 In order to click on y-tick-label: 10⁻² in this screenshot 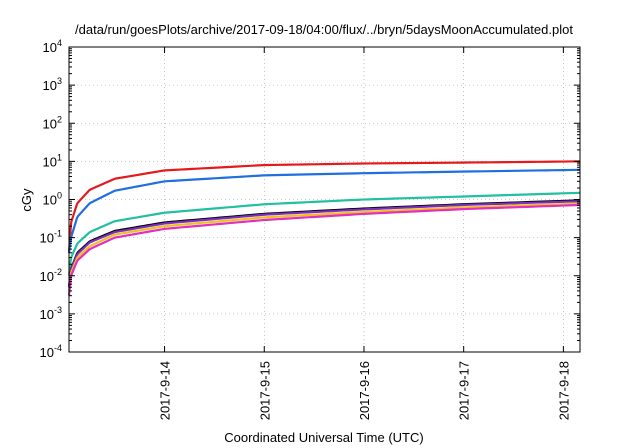, I will do `click(51, 275)`.